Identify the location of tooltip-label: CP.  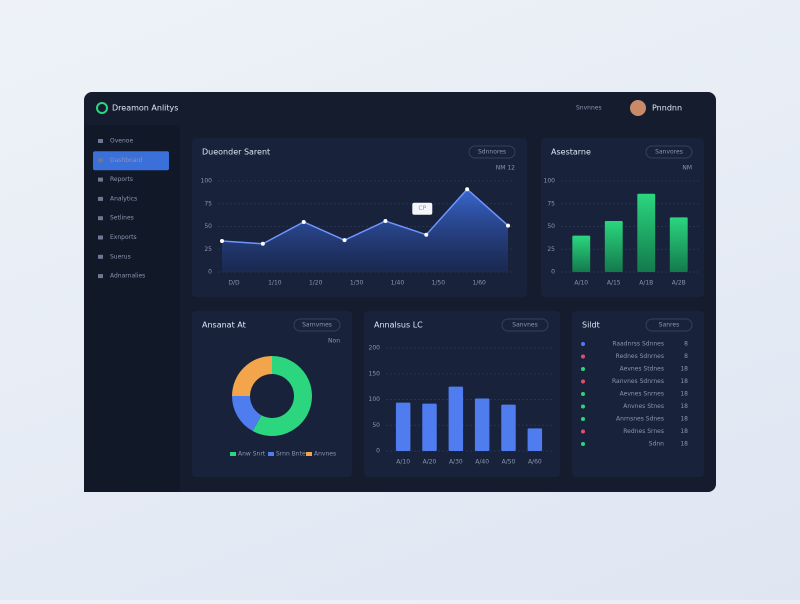
(422, 208).